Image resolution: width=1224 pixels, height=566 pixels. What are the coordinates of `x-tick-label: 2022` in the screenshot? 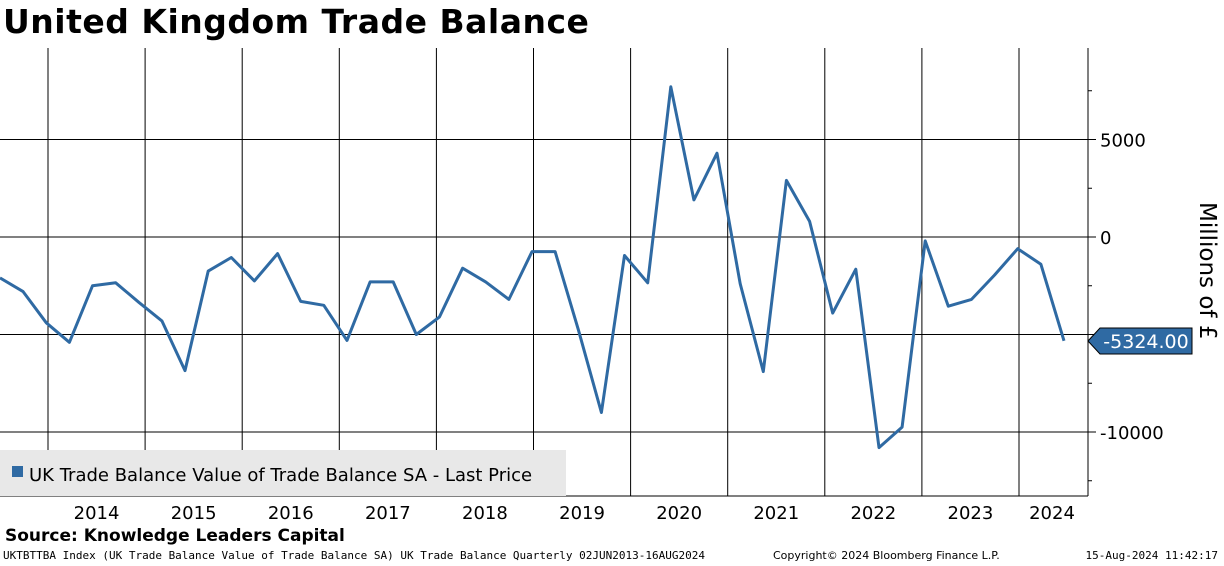 It's located at (873, 513).